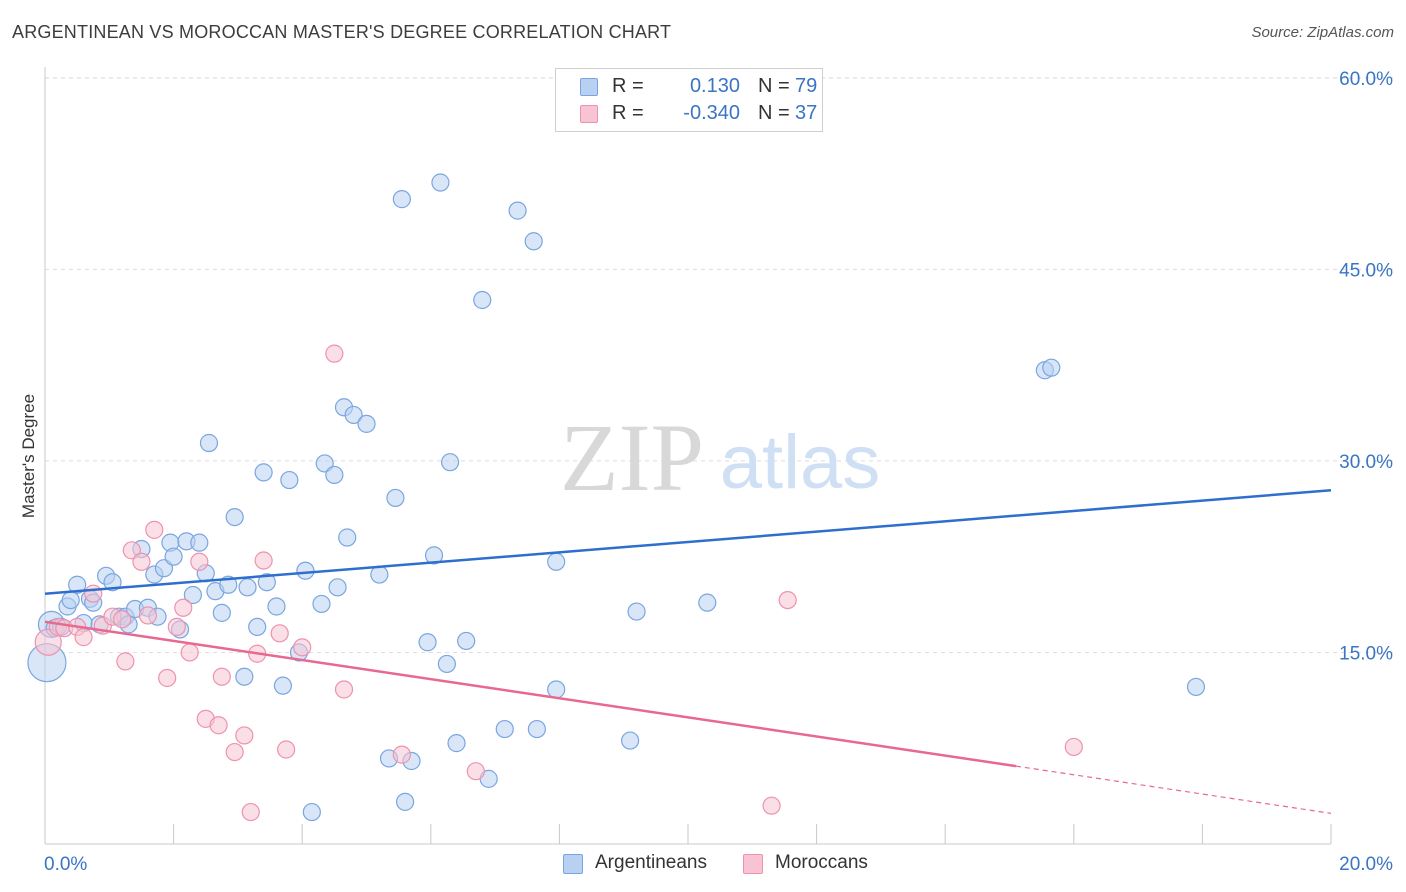  I want to click on bottom-legend-label: Argentineans, so click(651, 862).